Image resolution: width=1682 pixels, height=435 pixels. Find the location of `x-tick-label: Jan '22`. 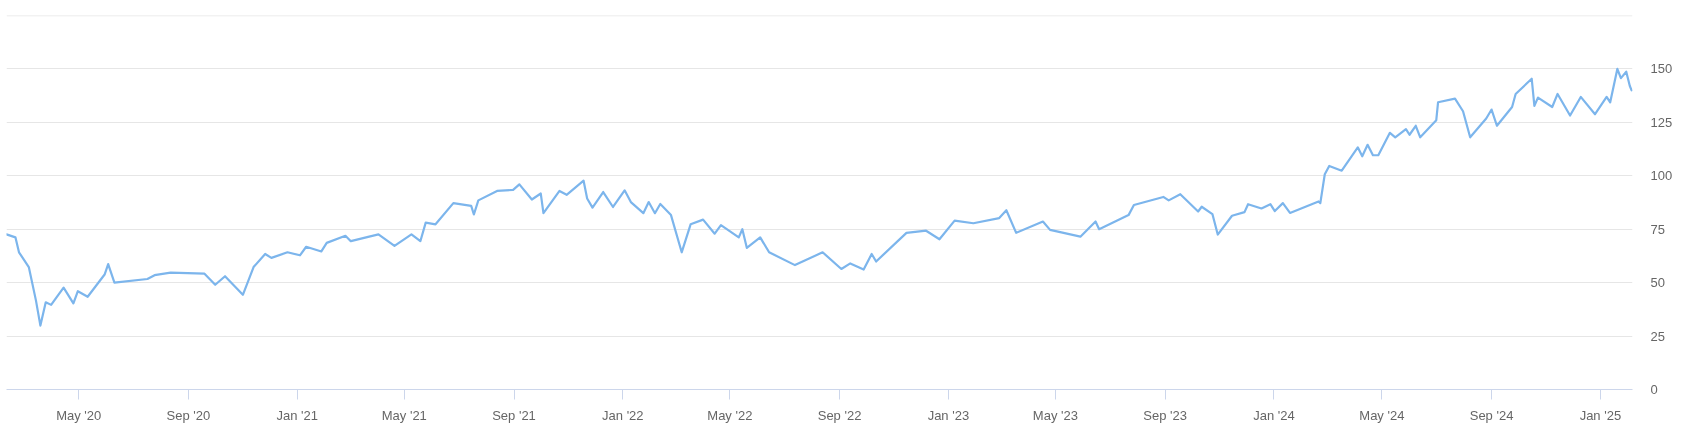

x-tick-label: Jan '22 is located at coordinates (623, 415).